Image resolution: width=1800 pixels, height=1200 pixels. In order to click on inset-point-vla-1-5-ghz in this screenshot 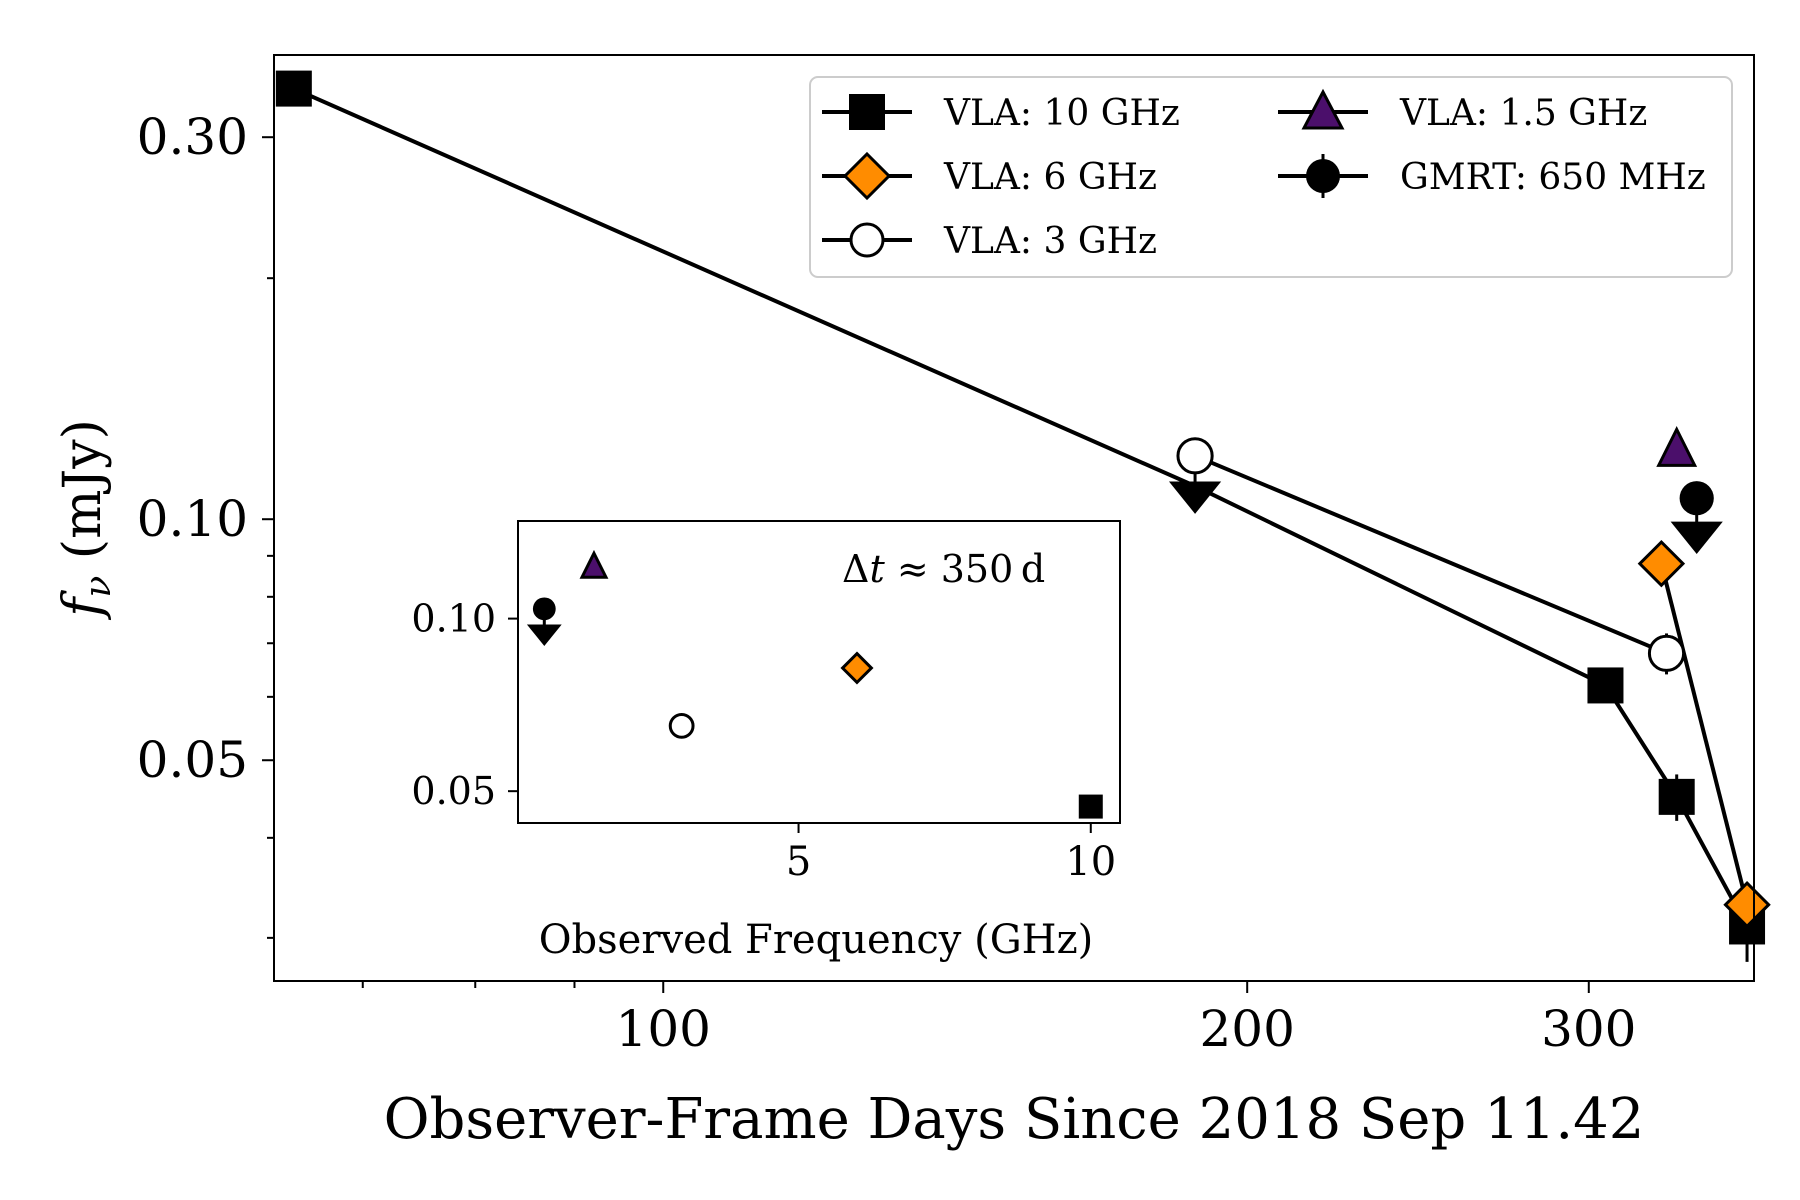, I will do `click(594, 564)`.